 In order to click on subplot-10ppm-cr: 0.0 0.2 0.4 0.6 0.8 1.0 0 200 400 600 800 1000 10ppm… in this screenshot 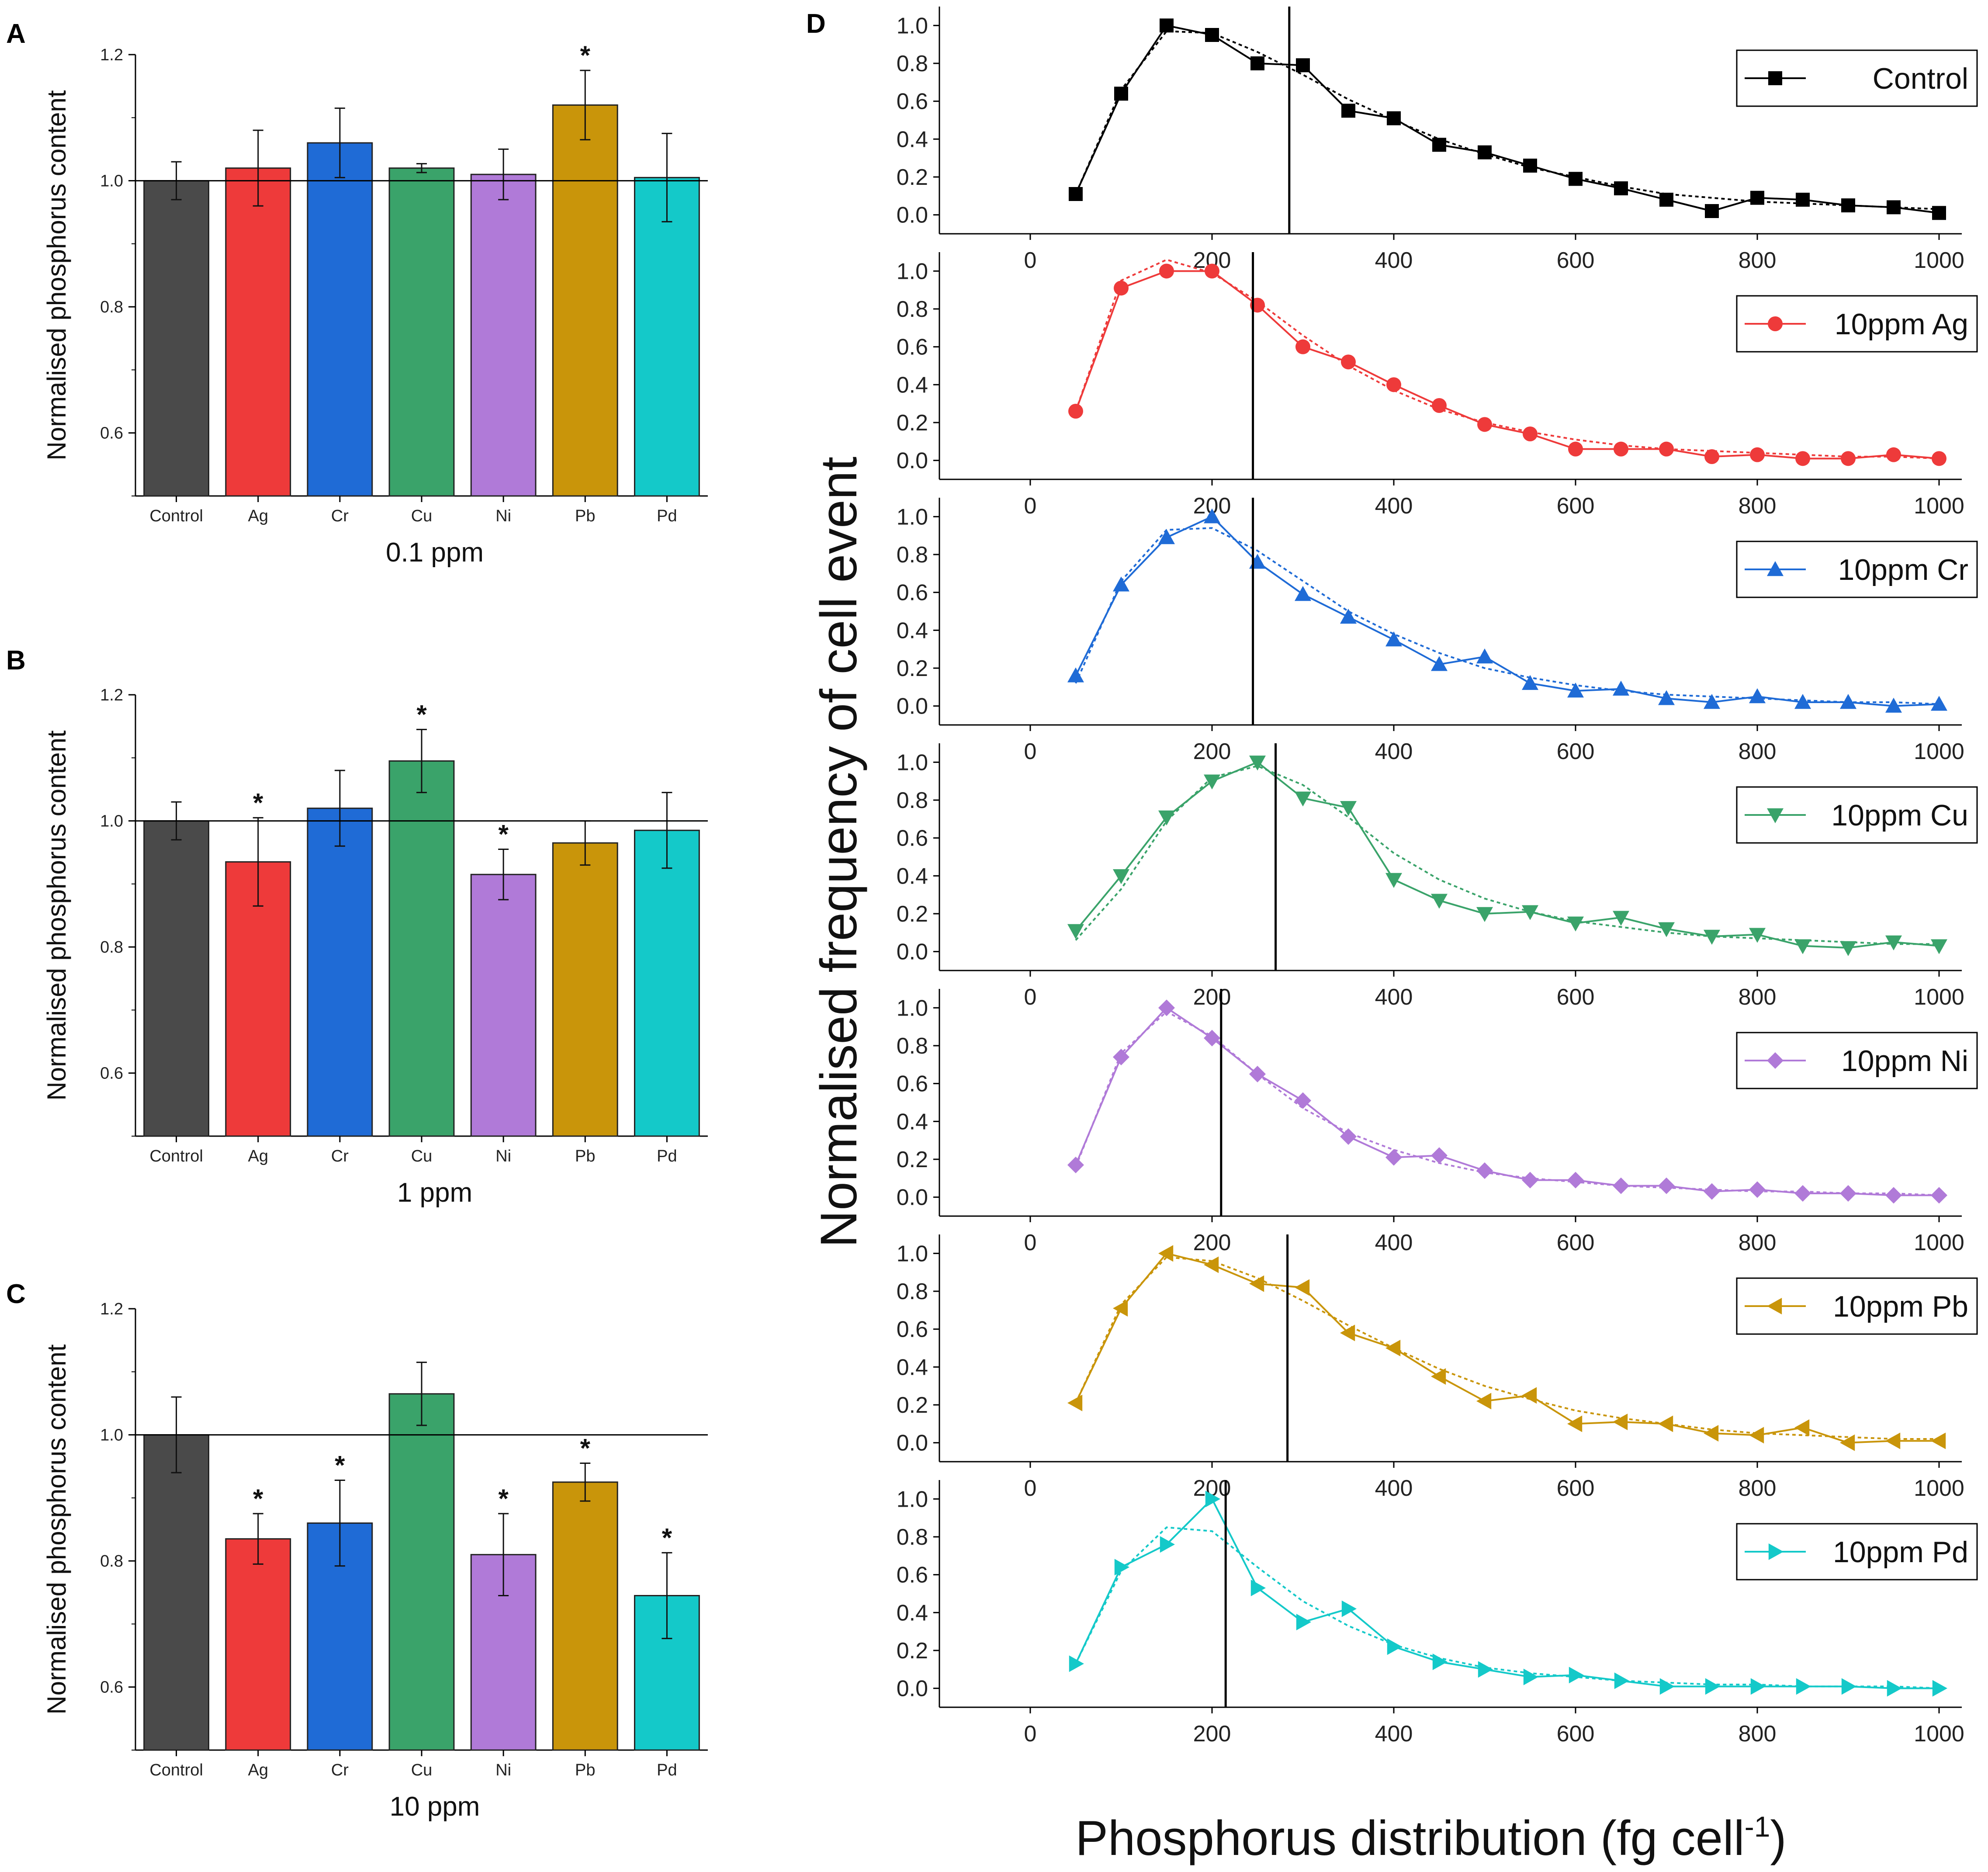, I will do `click(1437, 631)`.